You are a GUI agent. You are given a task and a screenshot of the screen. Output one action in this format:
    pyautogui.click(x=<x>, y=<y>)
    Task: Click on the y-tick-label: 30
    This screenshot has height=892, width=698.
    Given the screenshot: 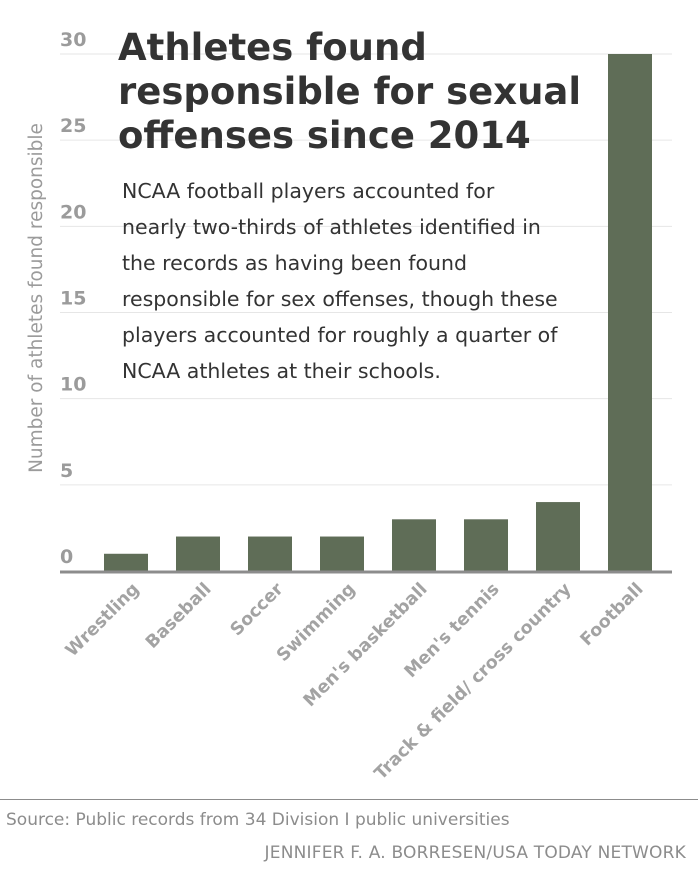 What is the action you would take?
    pyautogui.click(x=73, y=40)
    